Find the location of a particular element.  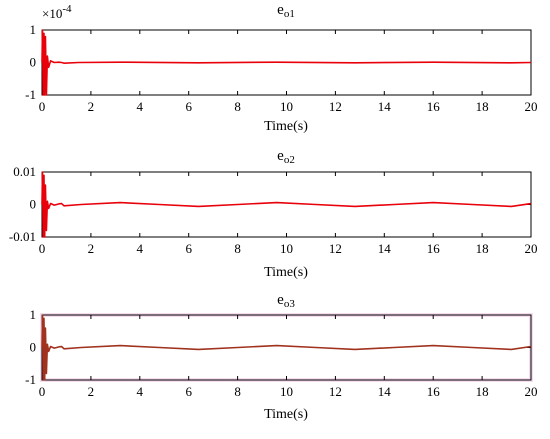

panel-eo2-xtick-label: 20 is located at coordinates (531, 248).